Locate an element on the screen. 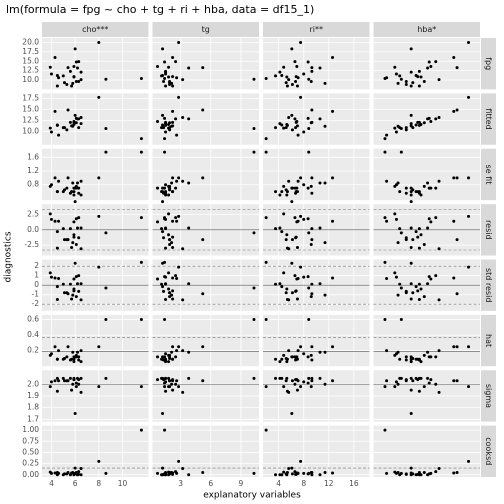 Image resolution: width=504 pixels, height=504 pixels. y-tick-label: 2.0 is located at coordinates (33, 383).